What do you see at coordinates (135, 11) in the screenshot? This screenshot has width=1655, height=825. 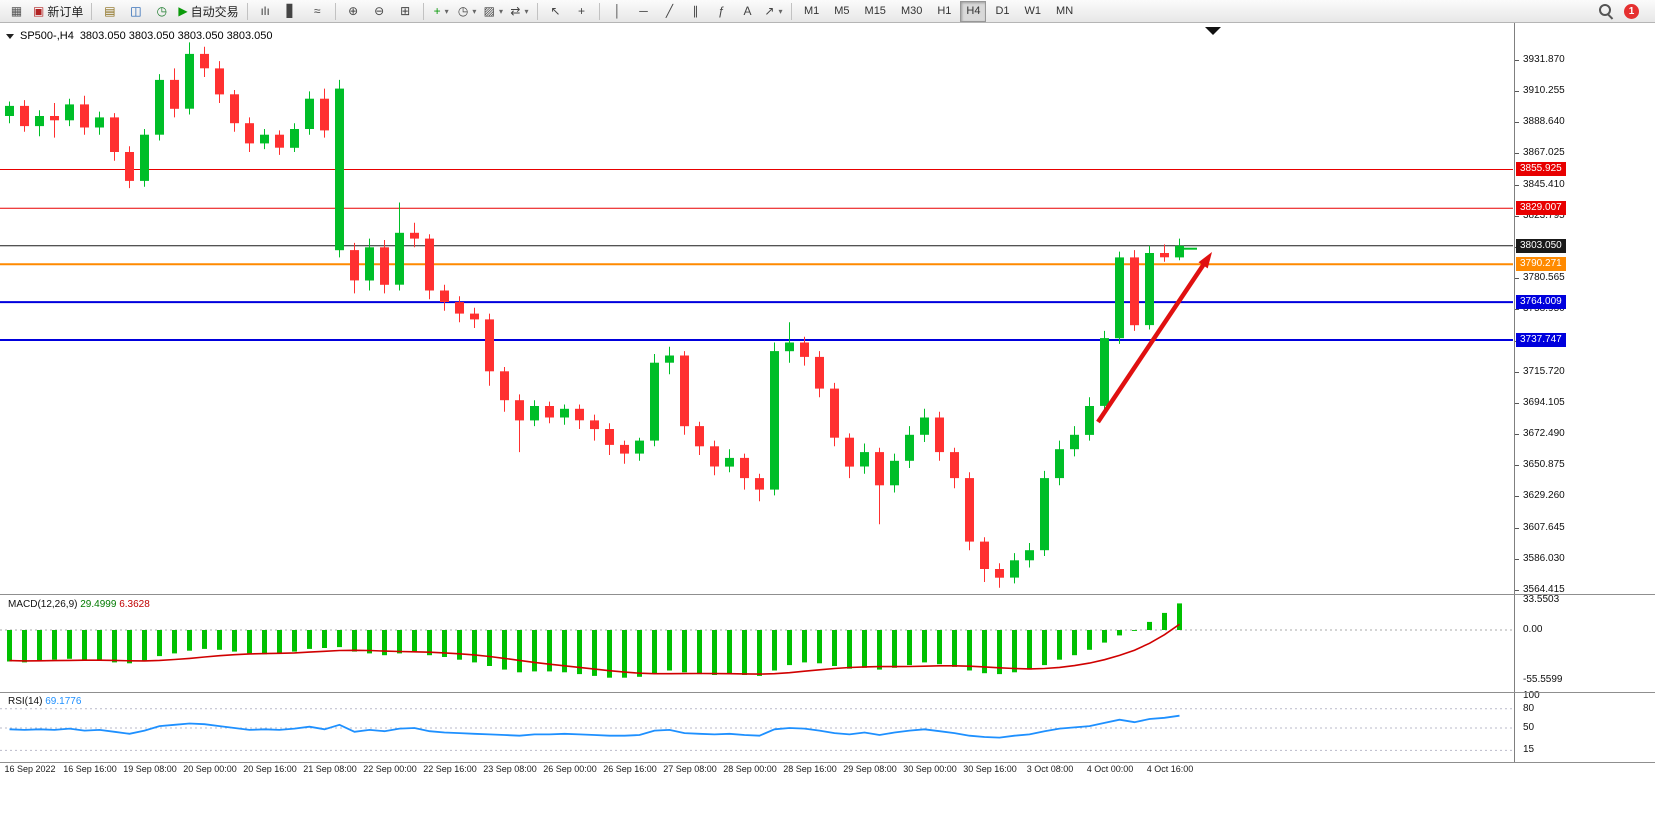 I see `profile-button: ◫` at bounding box center [135, 11].